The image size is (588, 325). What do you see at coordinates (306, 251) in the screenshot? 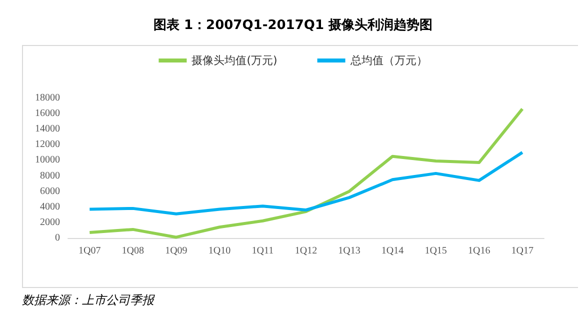
I see `x-tick-label: 1Q12` at bounding box center [306, 251].